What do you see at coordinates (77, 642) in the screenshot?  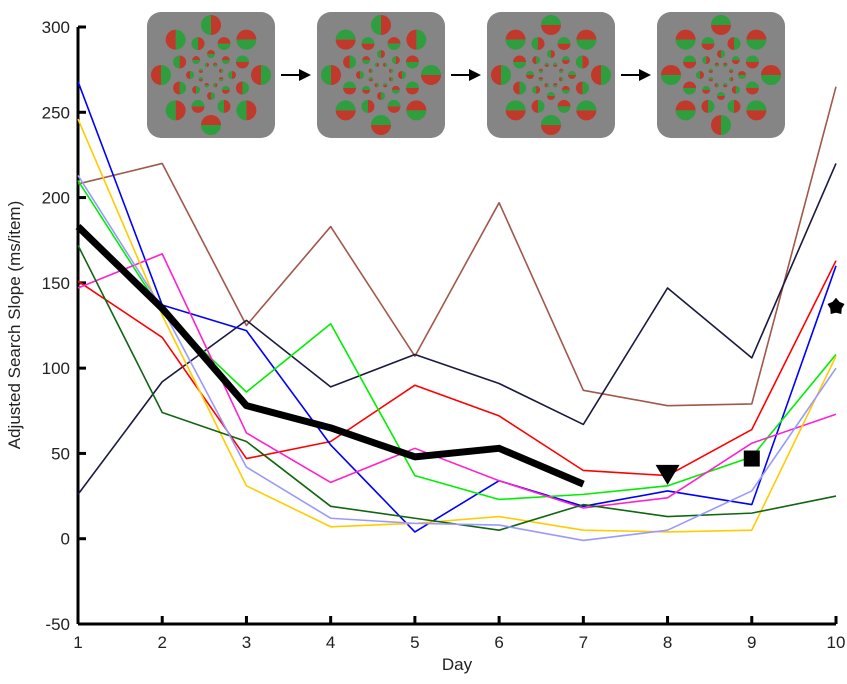 I see `x-tick-label: 1` at bounding box center [77, 642].